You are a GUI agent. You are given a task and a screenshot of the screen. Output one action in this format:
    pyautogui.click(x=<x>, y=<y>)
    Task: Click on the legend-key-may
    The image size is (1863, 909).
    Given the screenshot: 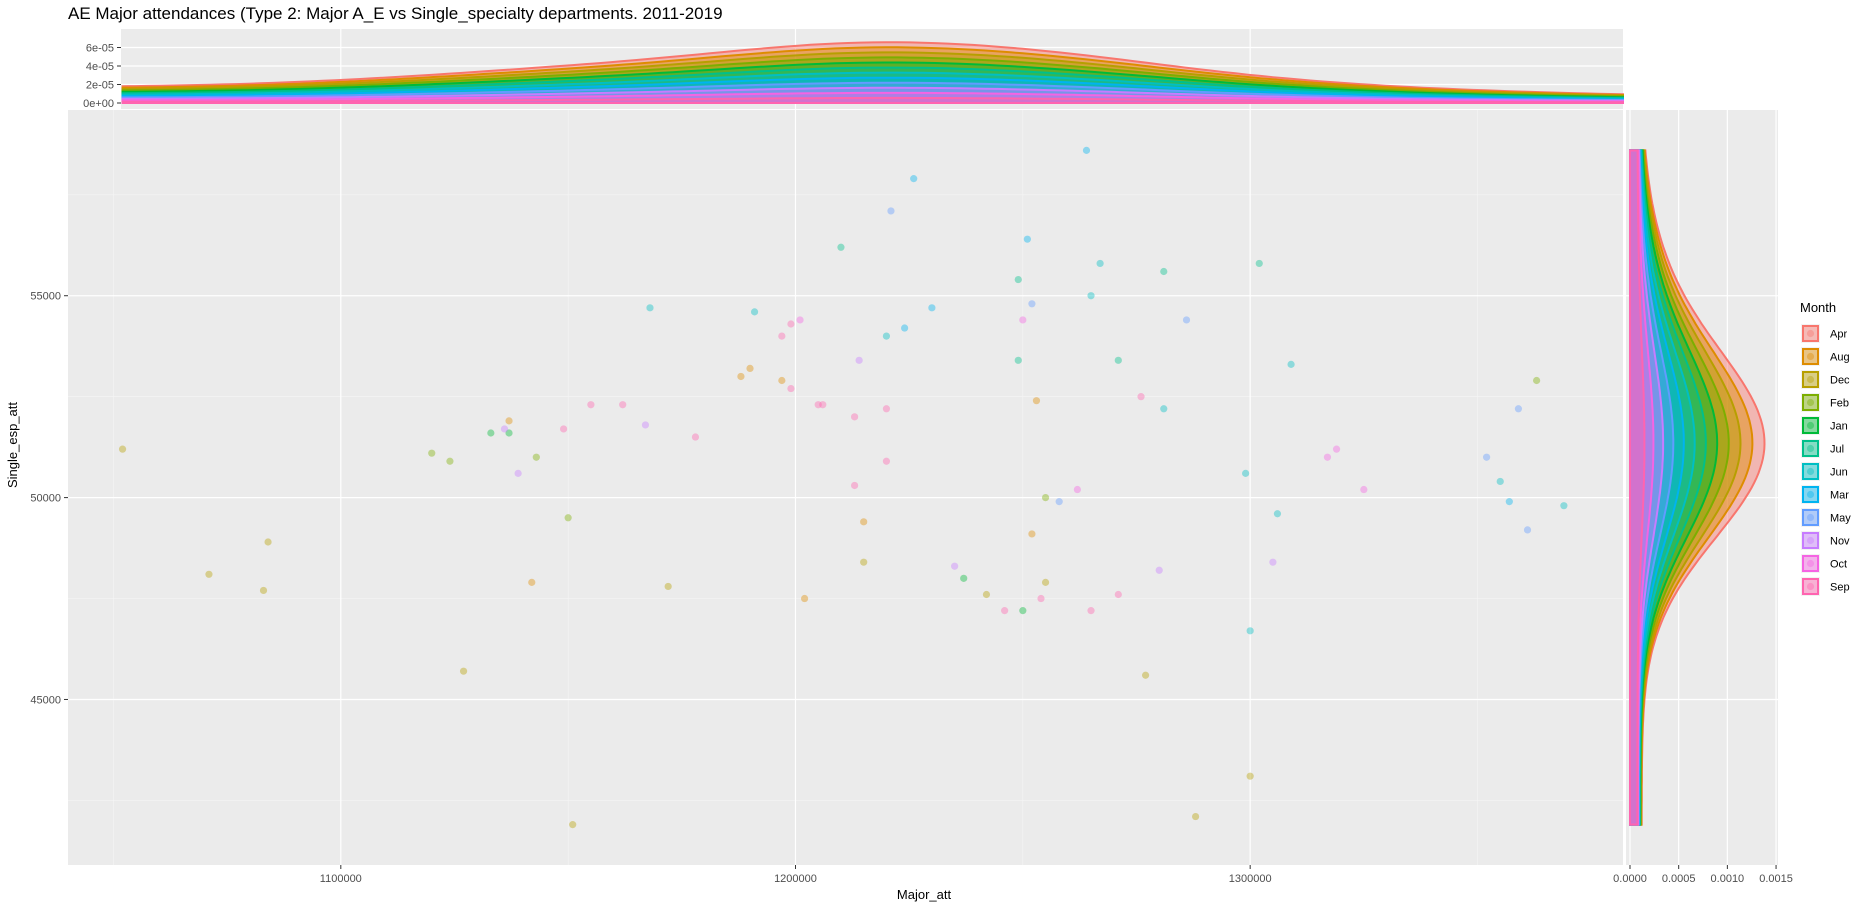 What is the action you would take?
    pyautogui.click(x=1810, y=517)
    